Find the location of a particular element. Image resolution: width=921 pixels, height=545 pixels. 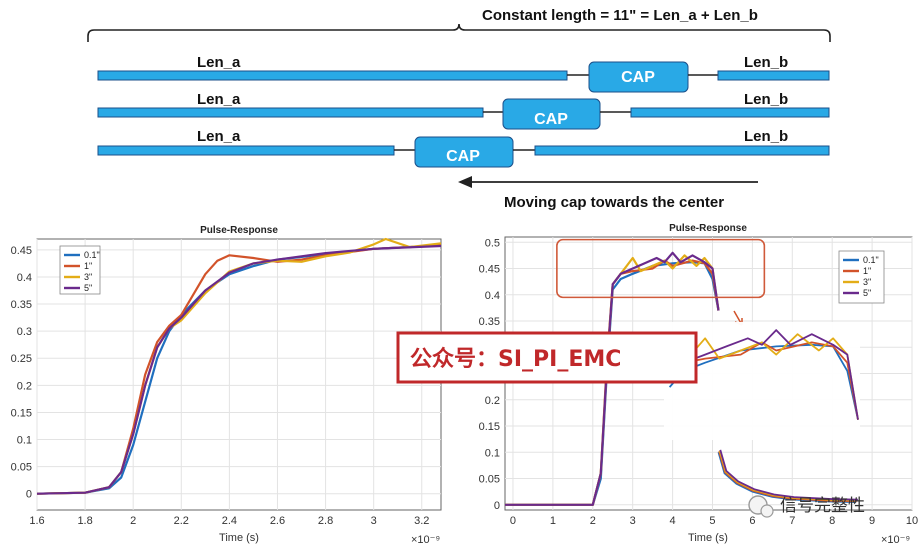

l-x-tick-label: 3.2 is located at coordinates (421, 521).